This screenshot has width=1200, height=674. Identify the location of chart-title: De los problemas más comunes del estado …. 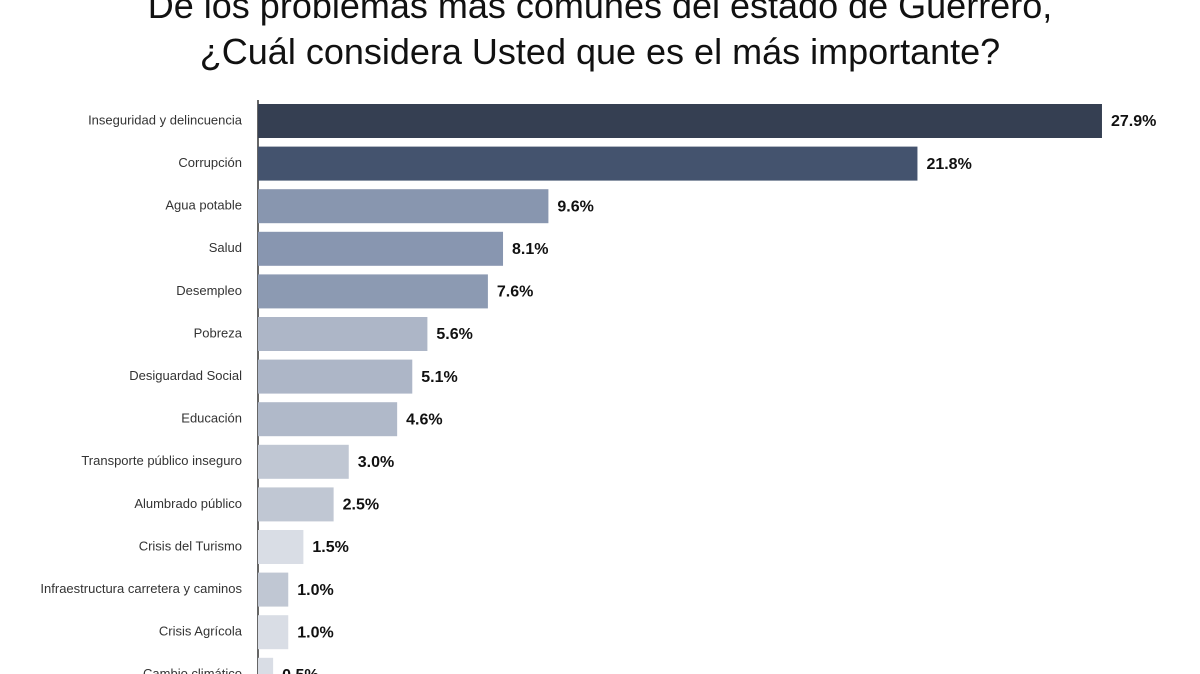
(600, 36).